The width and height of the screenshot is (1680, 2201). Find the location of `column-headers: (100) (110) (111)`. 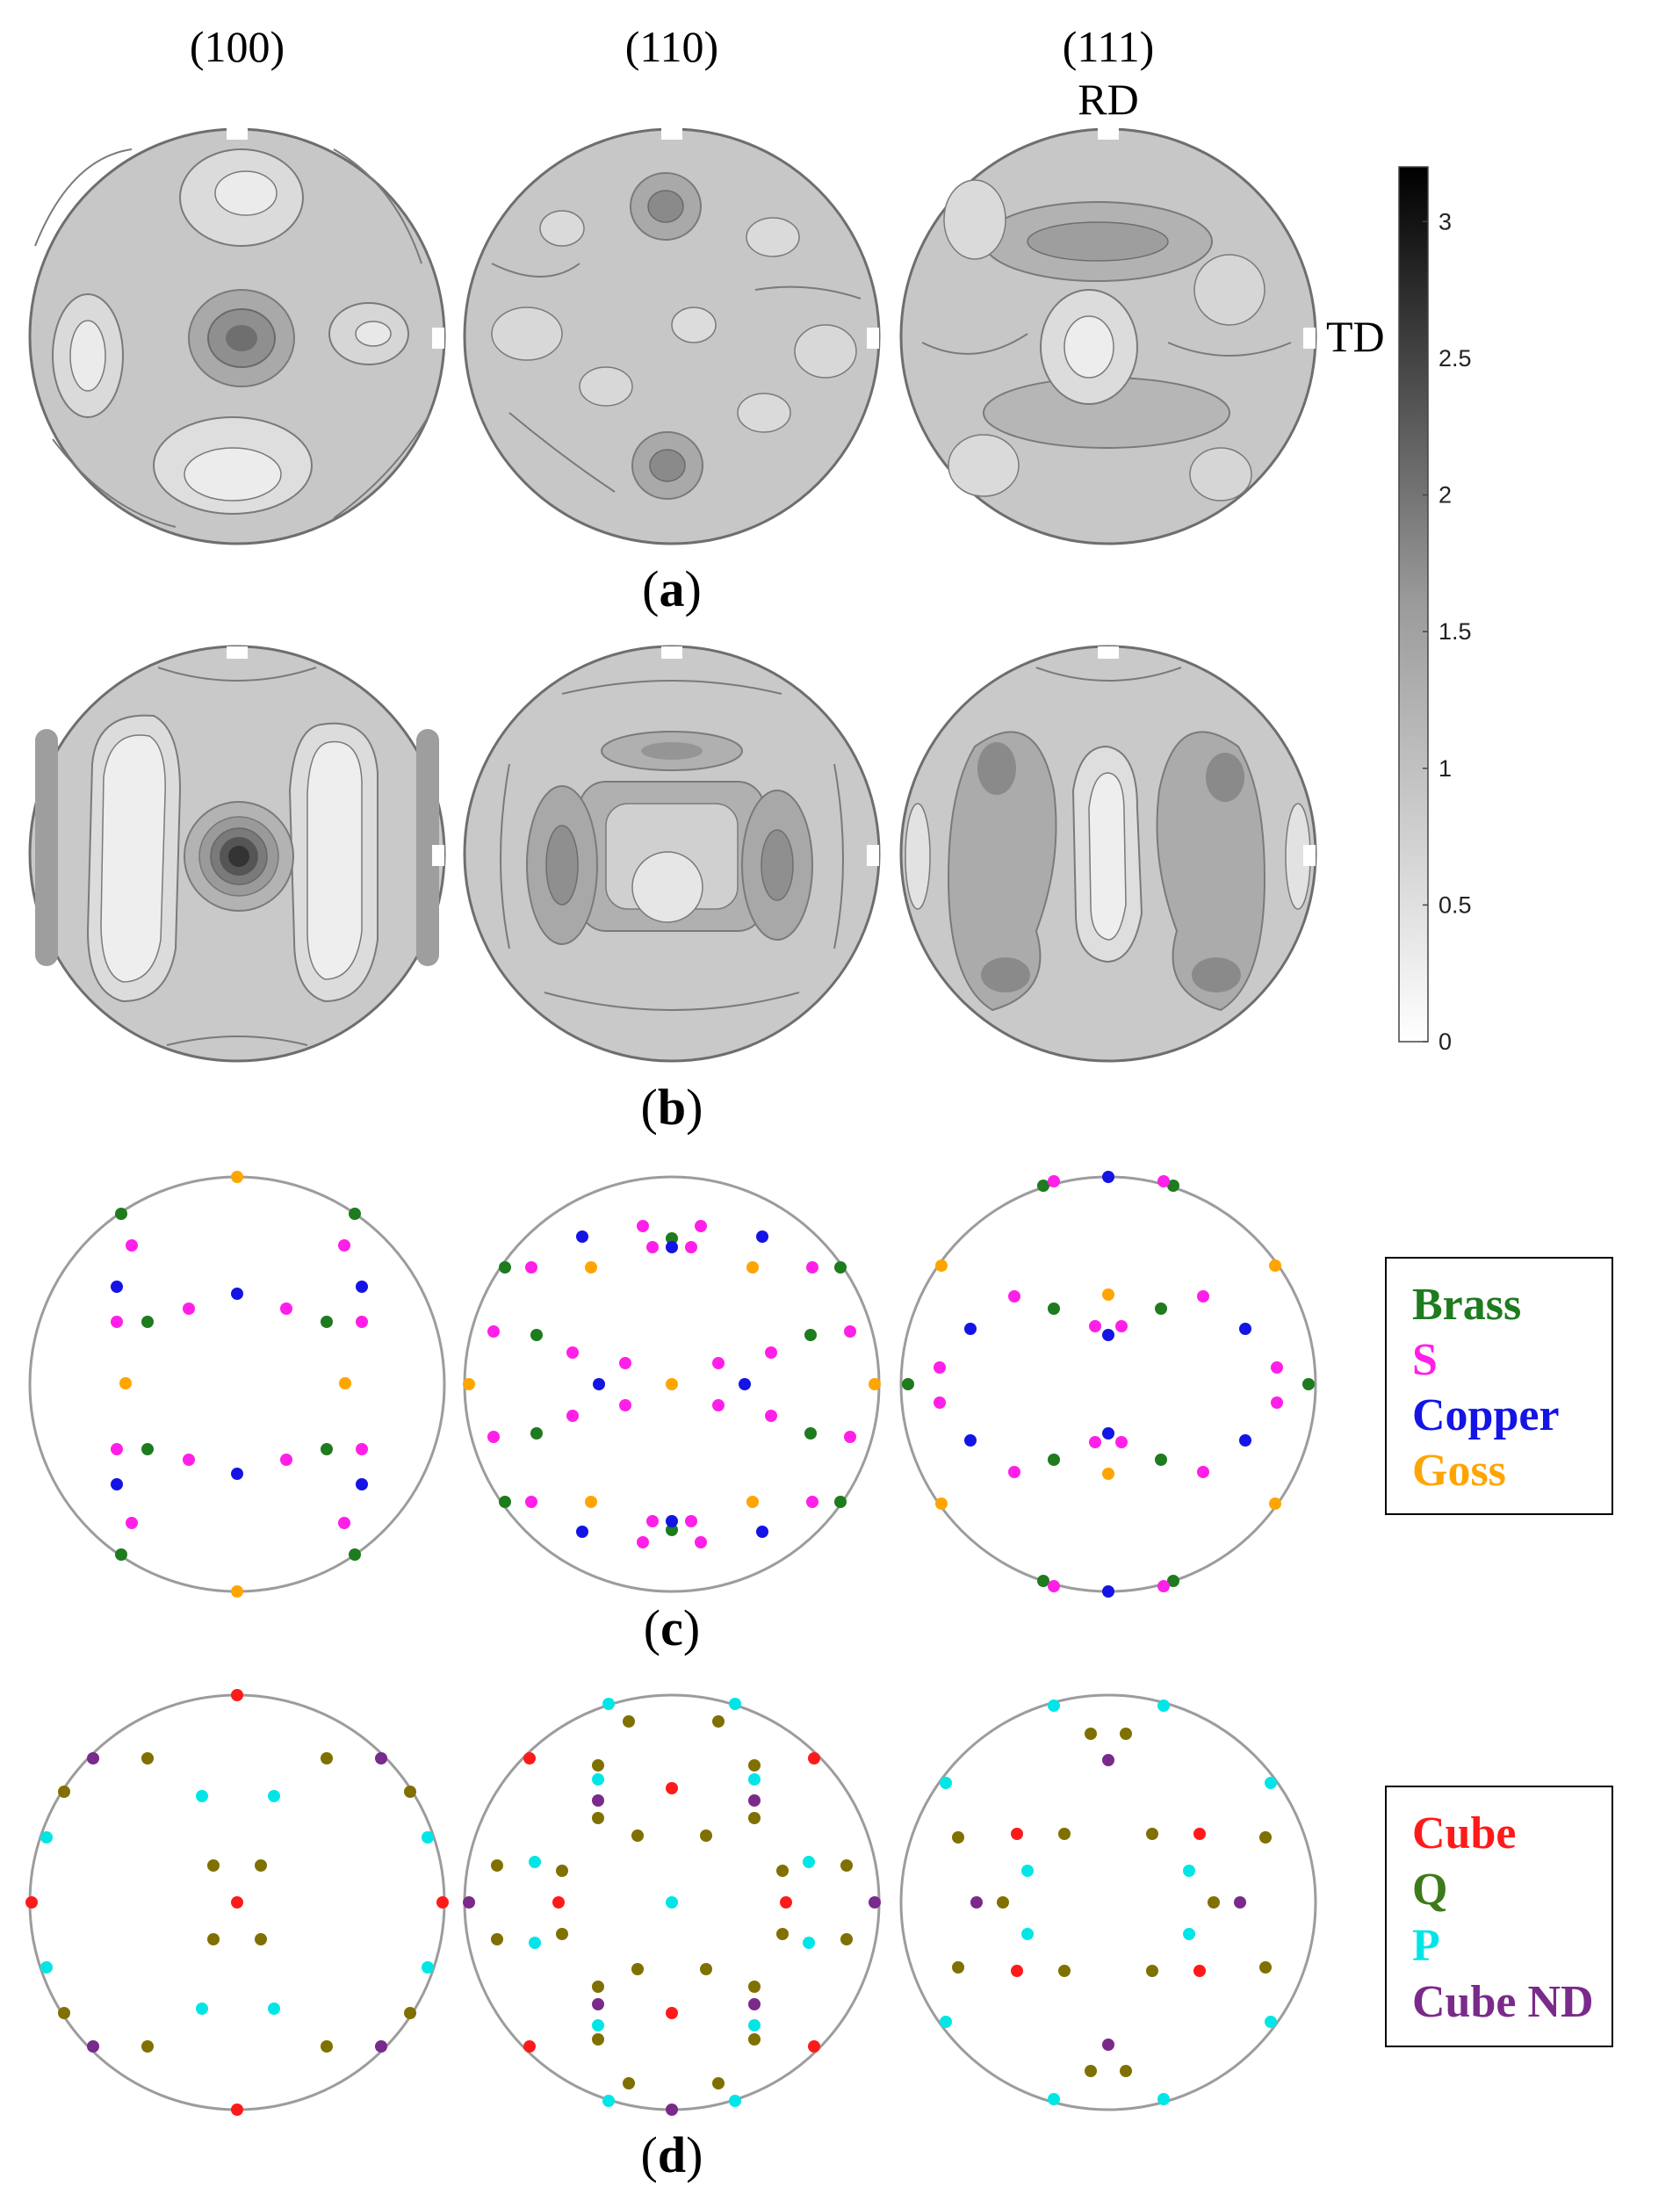

column-headers: (100) (110) (111) is located at coordinates (672, 46).